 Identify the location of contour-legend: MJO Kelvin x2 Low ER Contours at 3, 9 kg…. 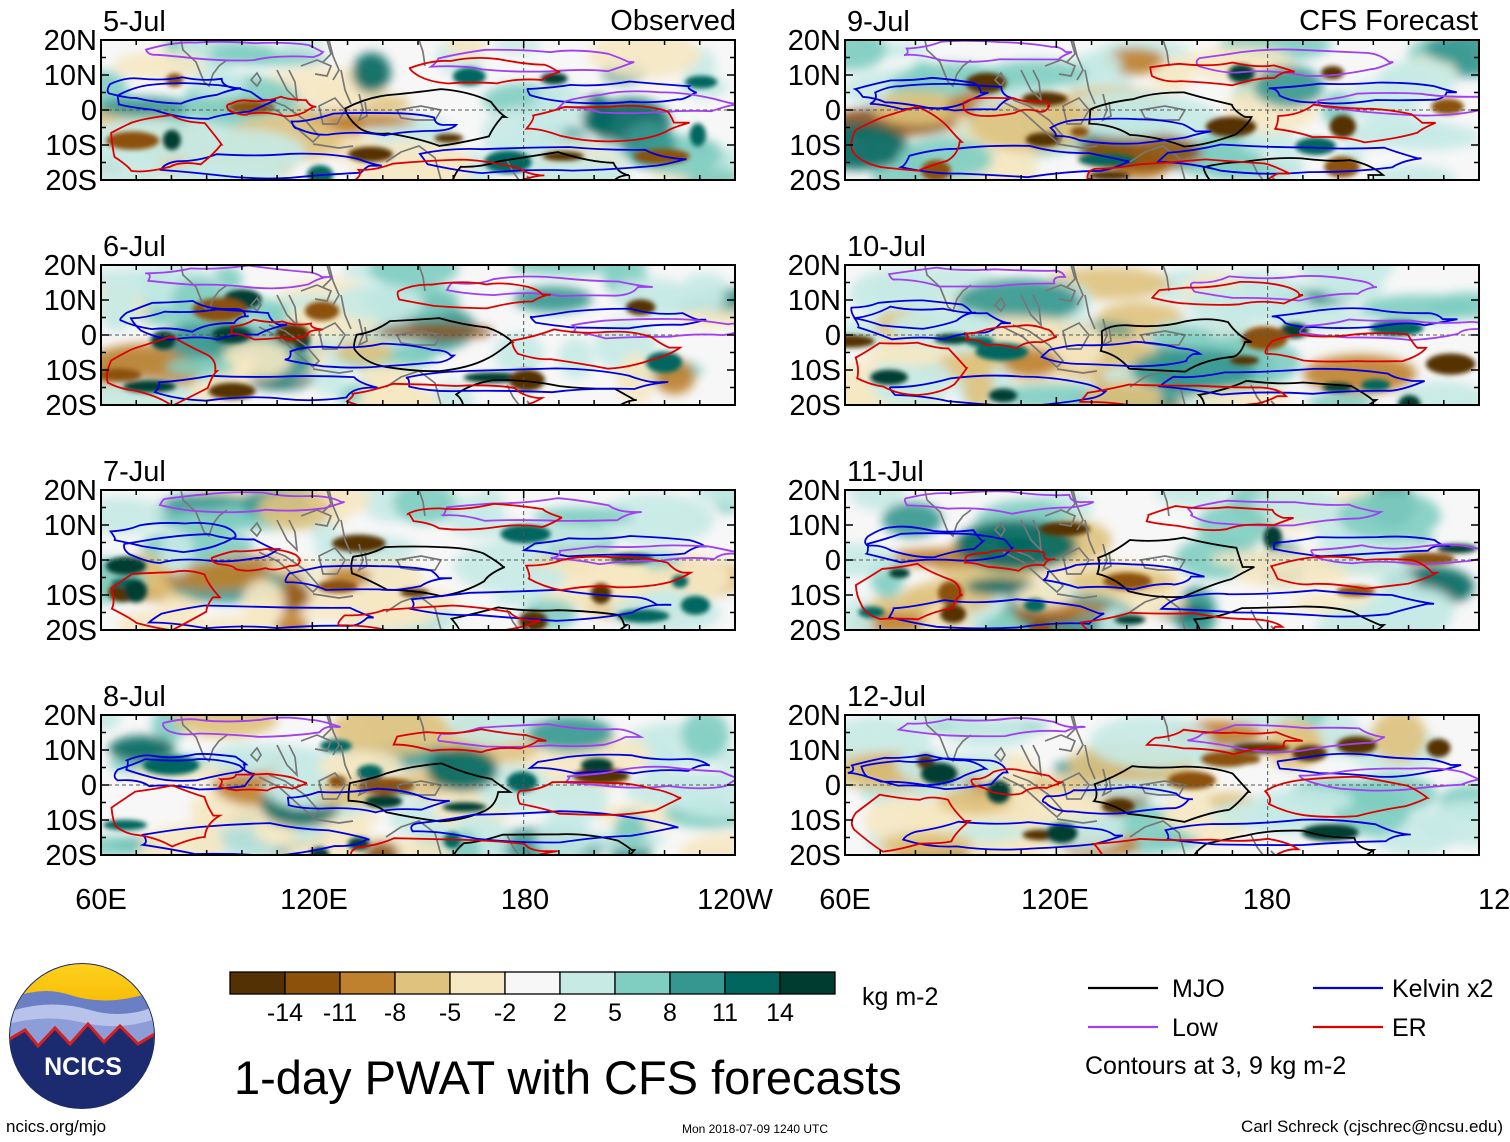
(1289, 1027).